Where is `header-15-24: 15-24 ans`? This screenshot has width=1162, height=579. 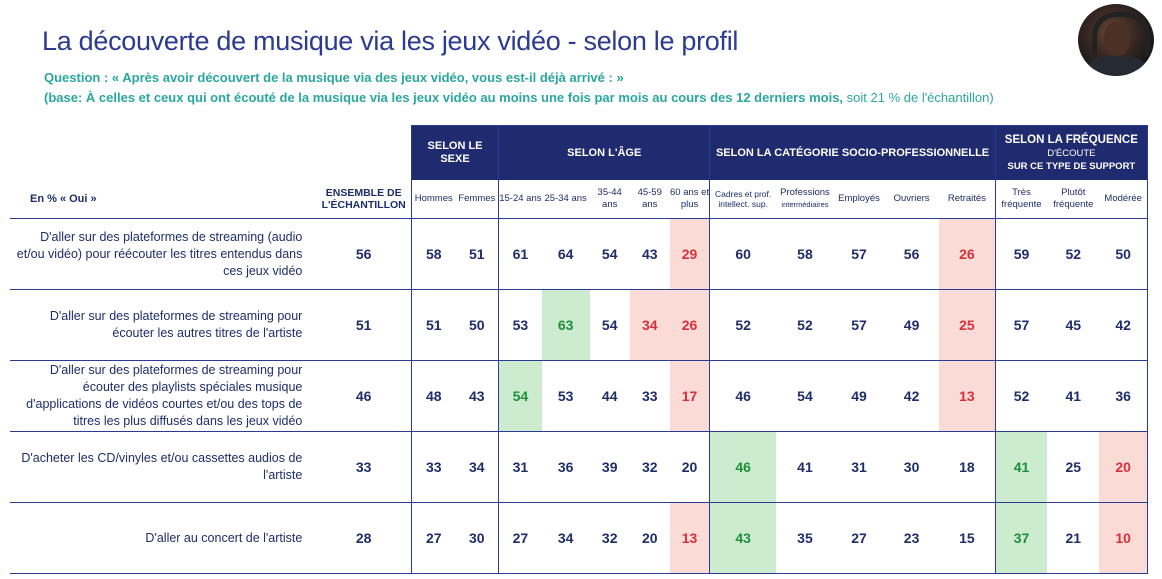
header-15-24: 15-24 ans is located at coordinates (520, 198).